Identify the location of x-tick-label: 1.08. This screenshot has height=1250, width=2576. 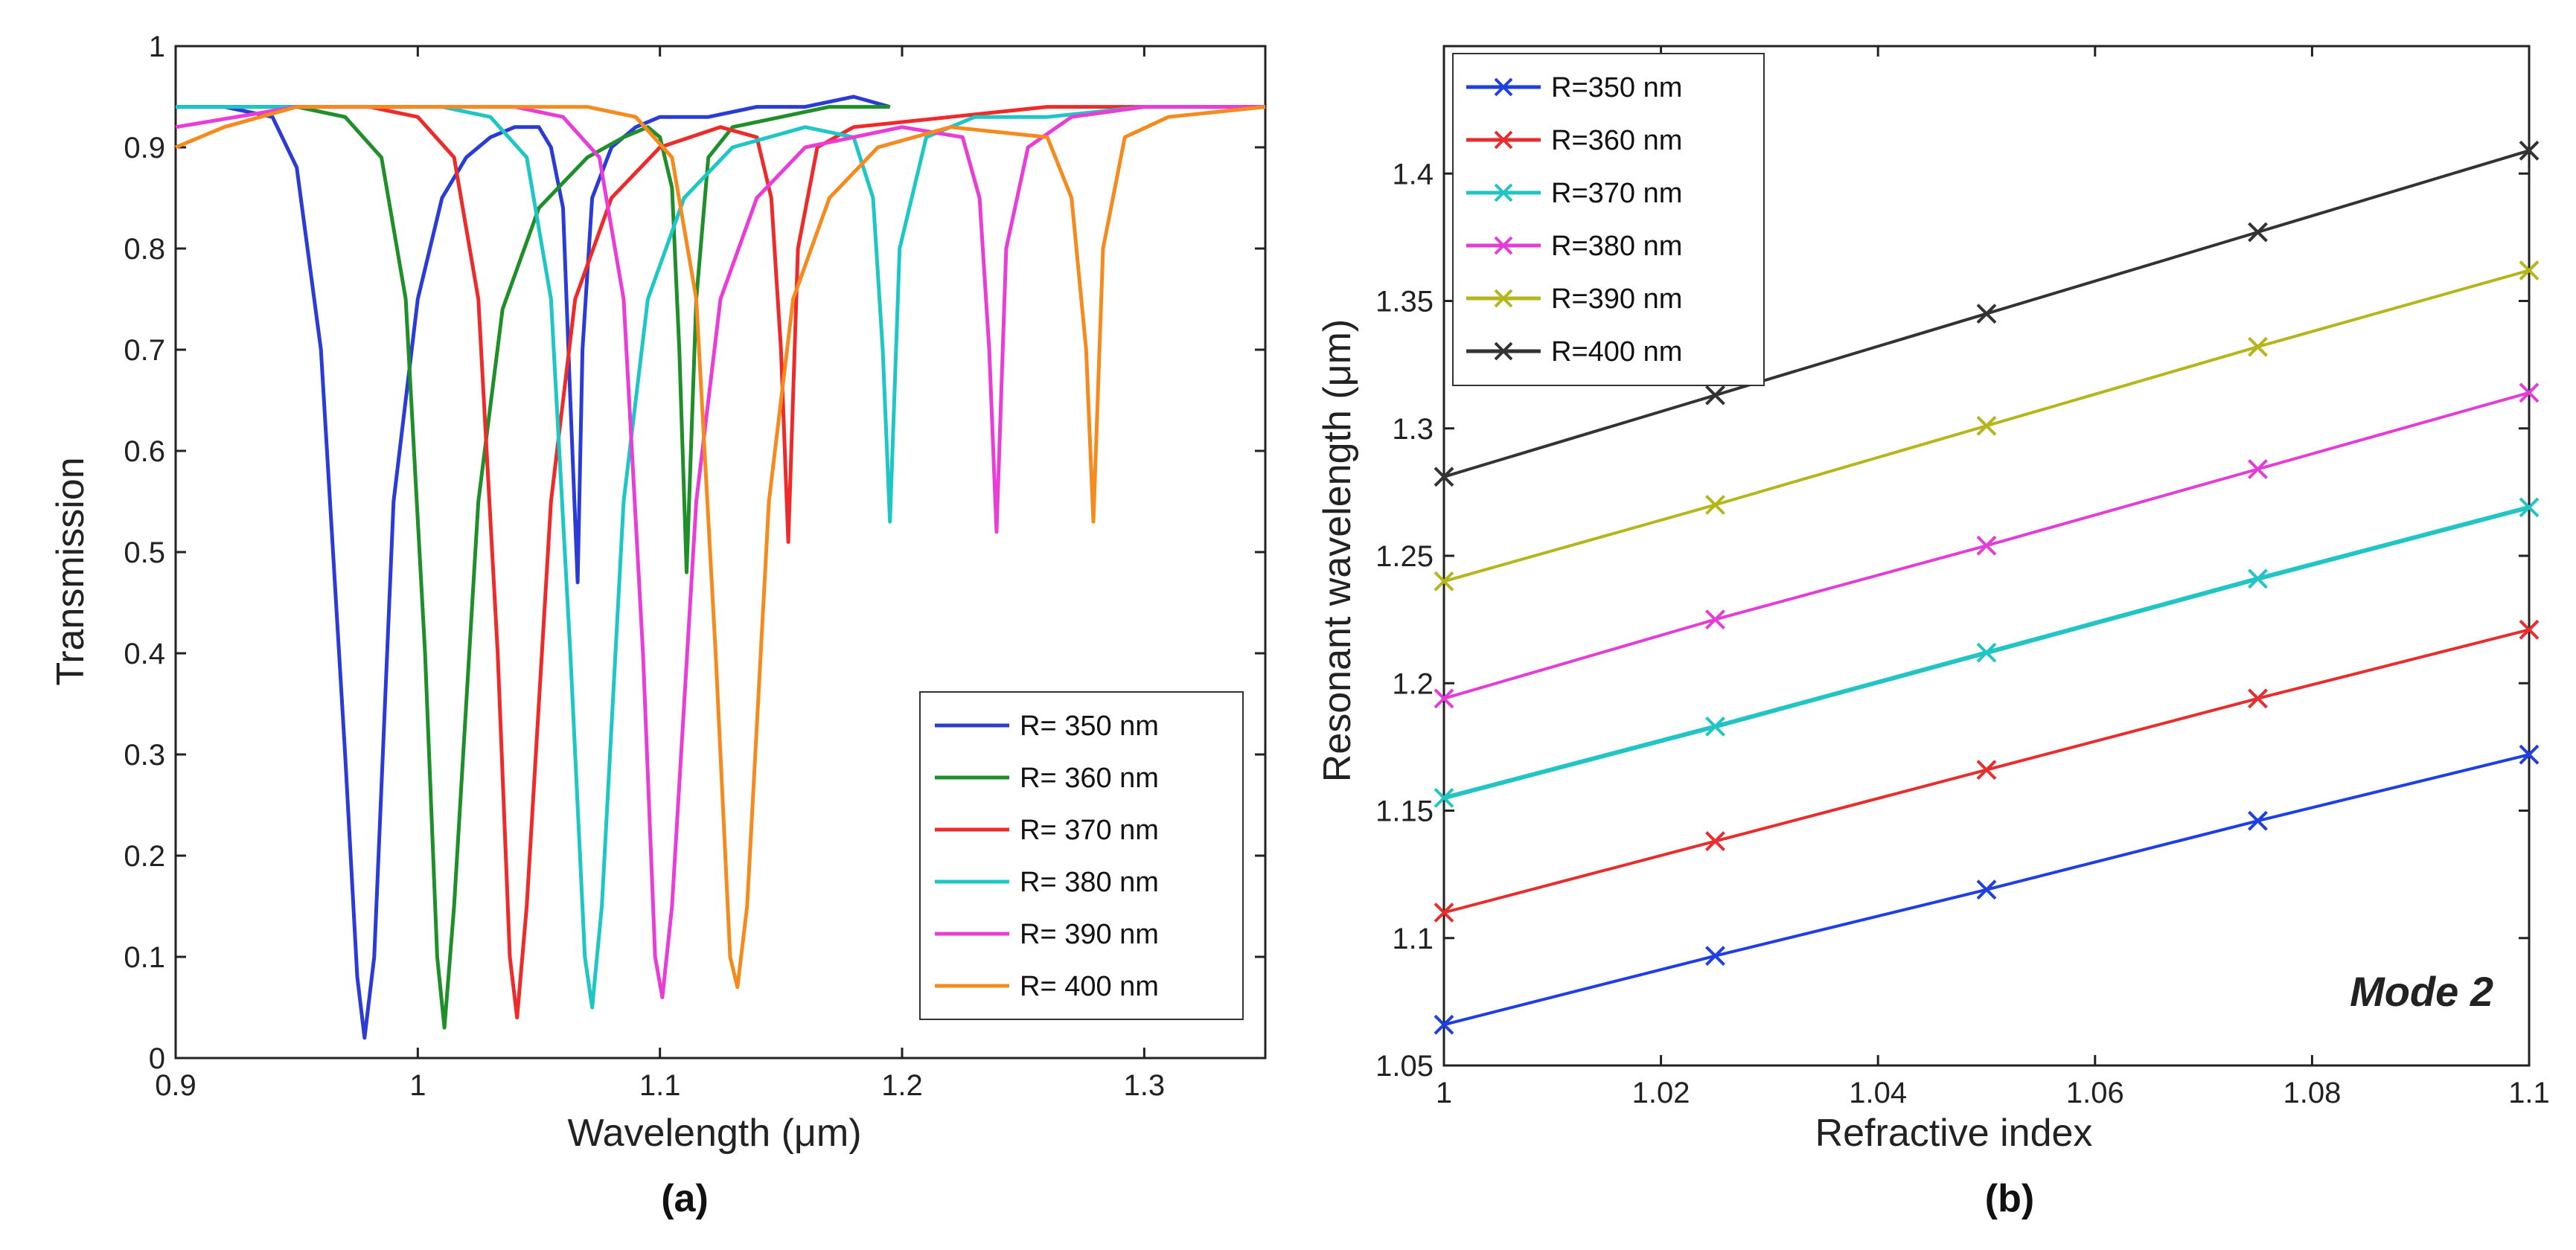
(2312, 1093).